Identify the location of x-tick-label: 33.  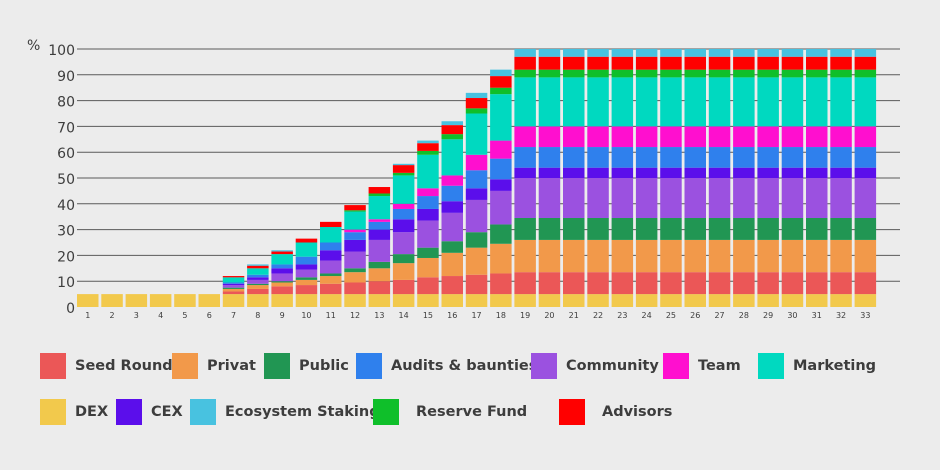
(865, 315).